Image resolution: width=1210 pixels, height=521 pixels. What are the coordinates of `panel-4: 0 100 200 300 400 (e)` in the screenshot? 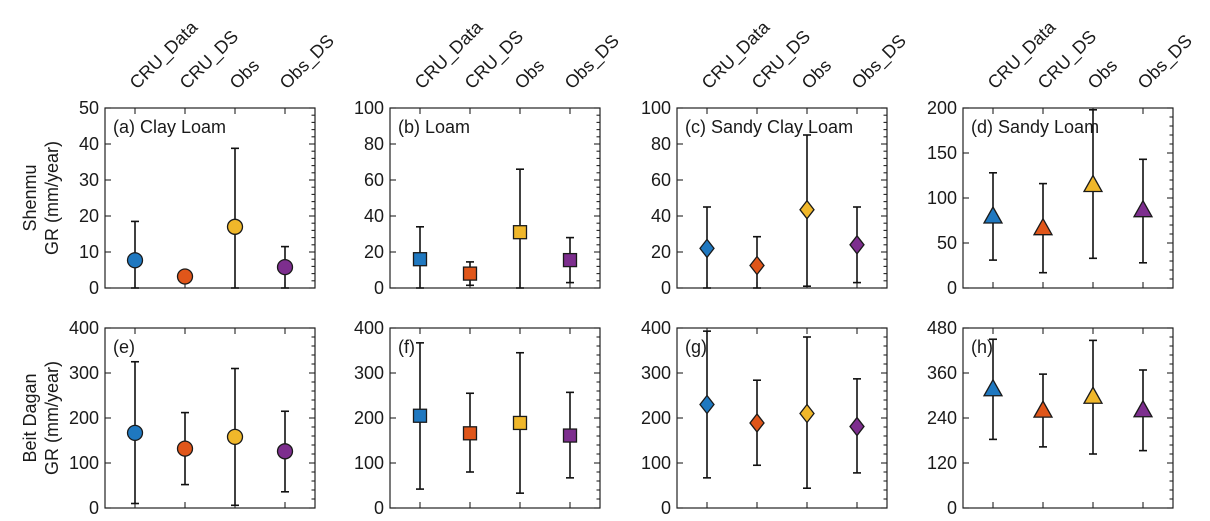 It's located at (192, 418).